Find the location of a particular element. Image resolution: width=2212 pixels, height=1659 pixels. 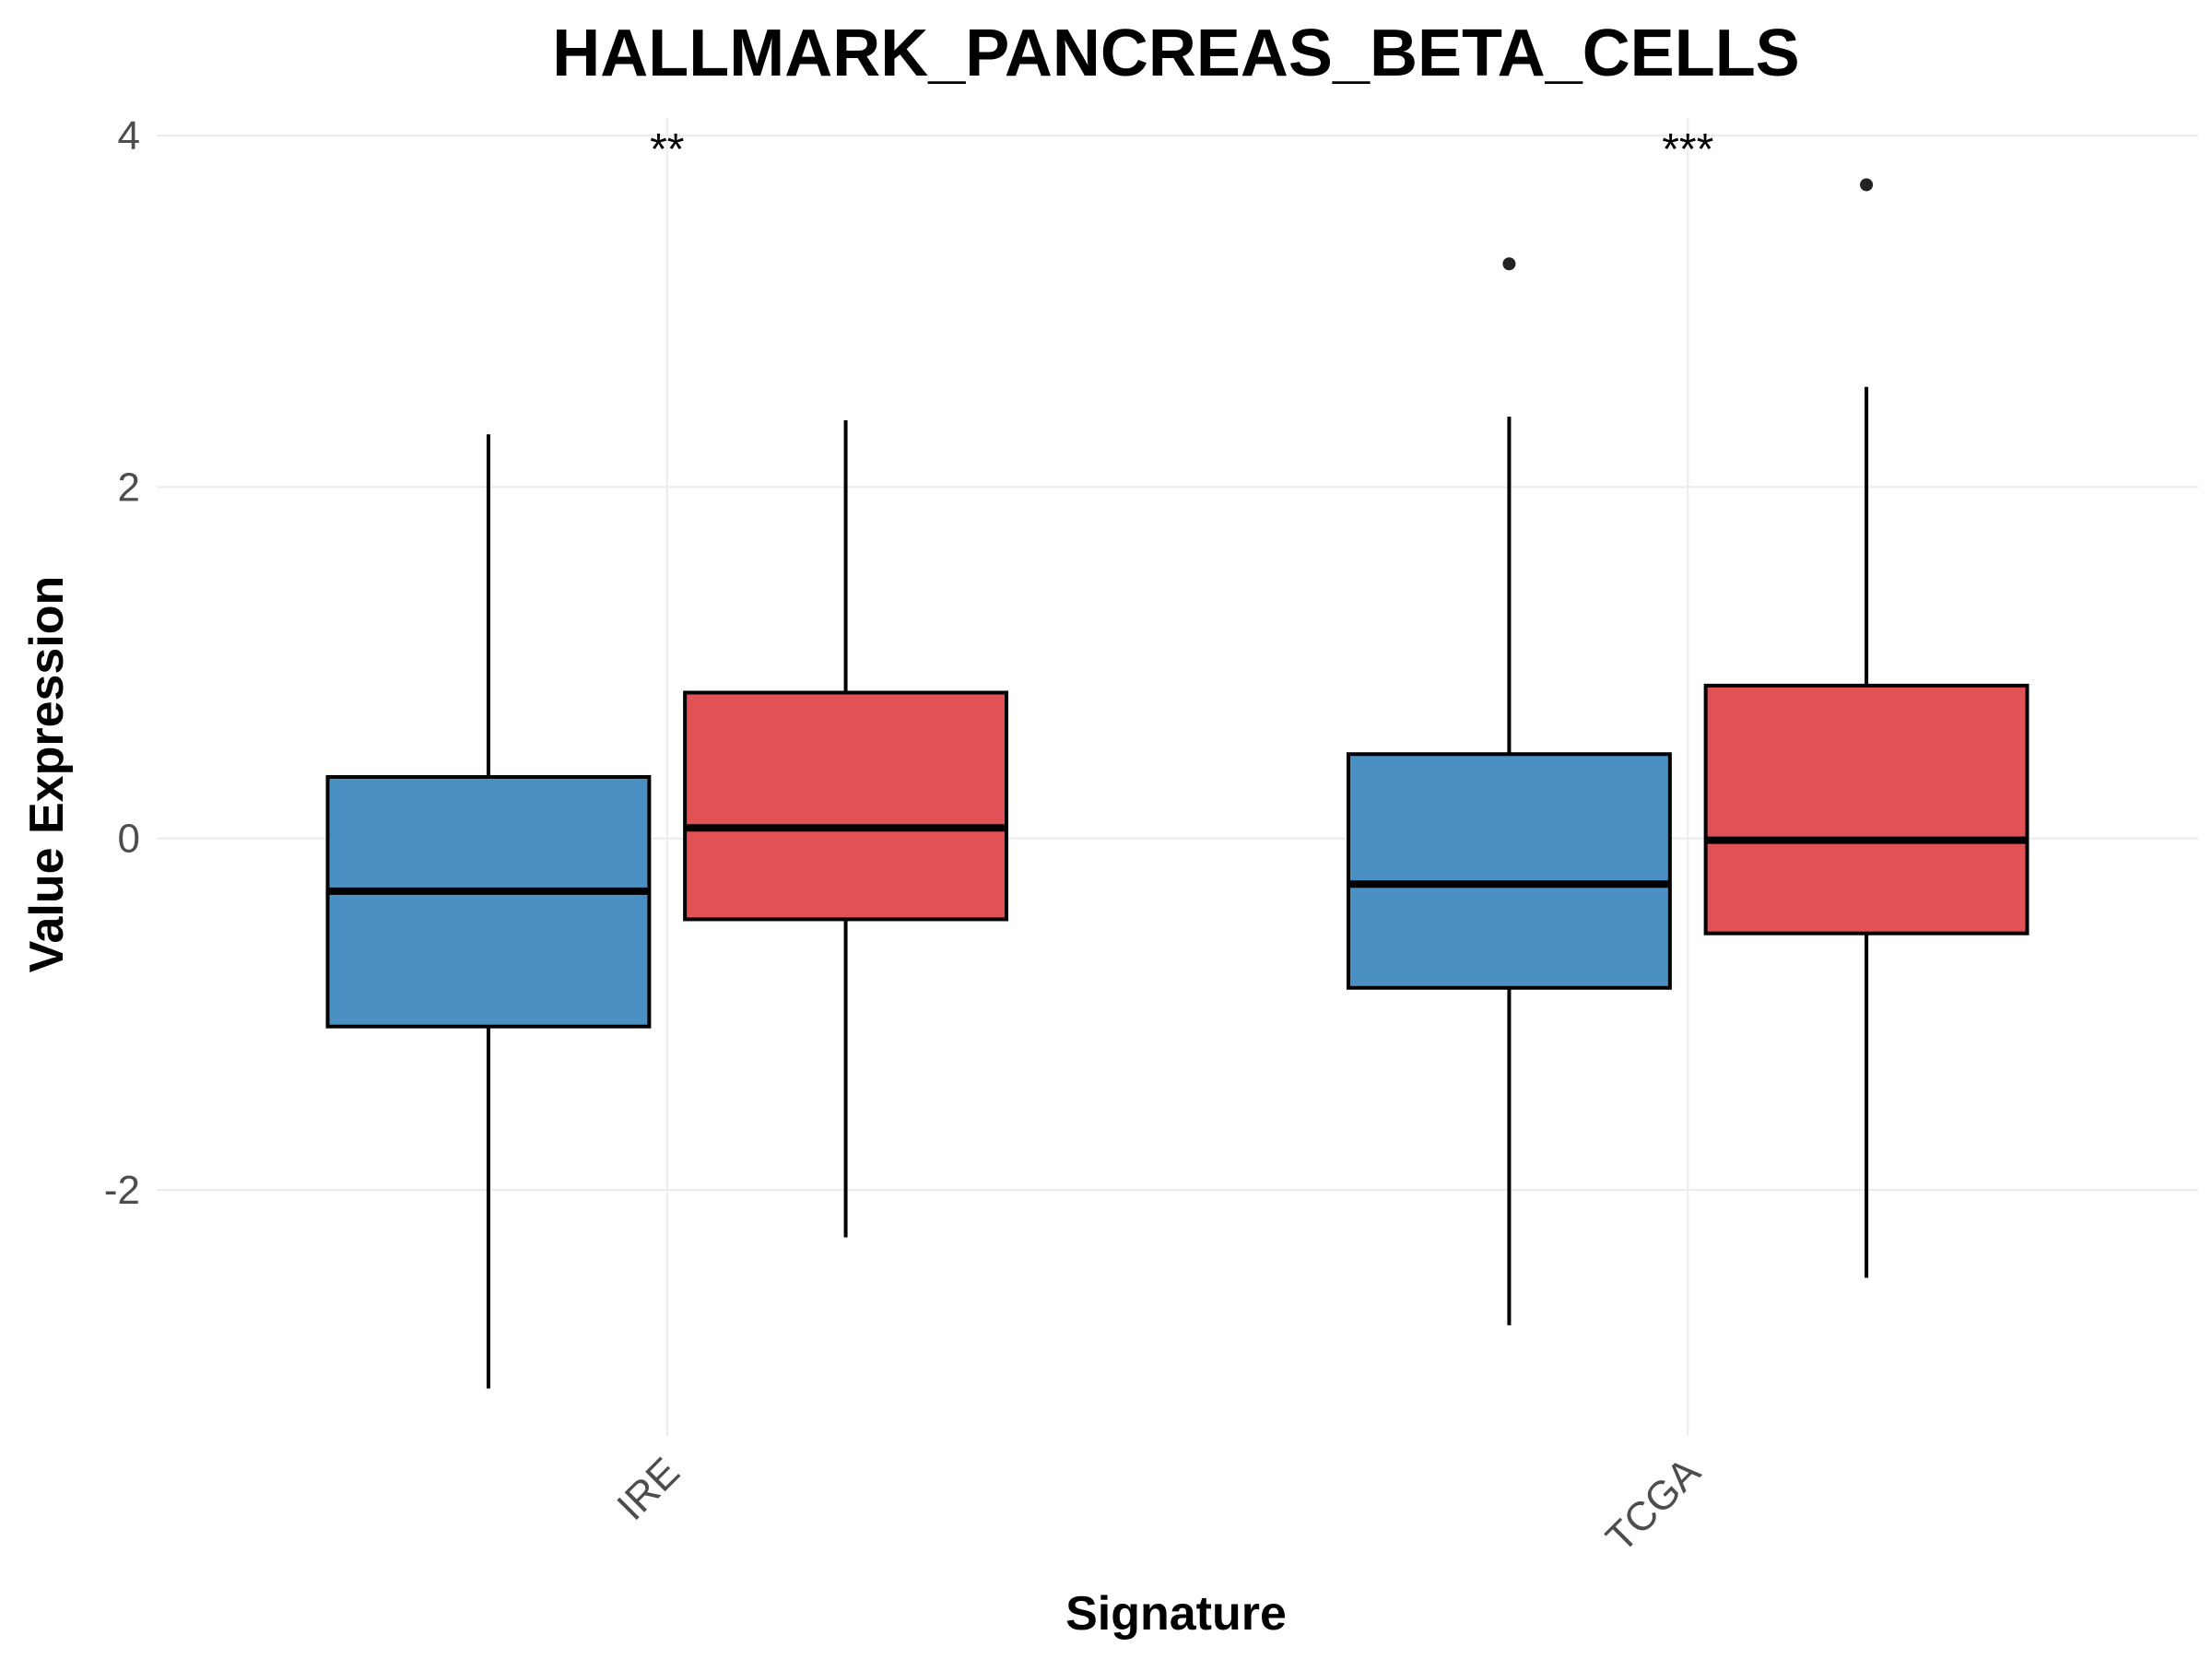

significance-label-ire: ** is located at coordinates (667, 149).